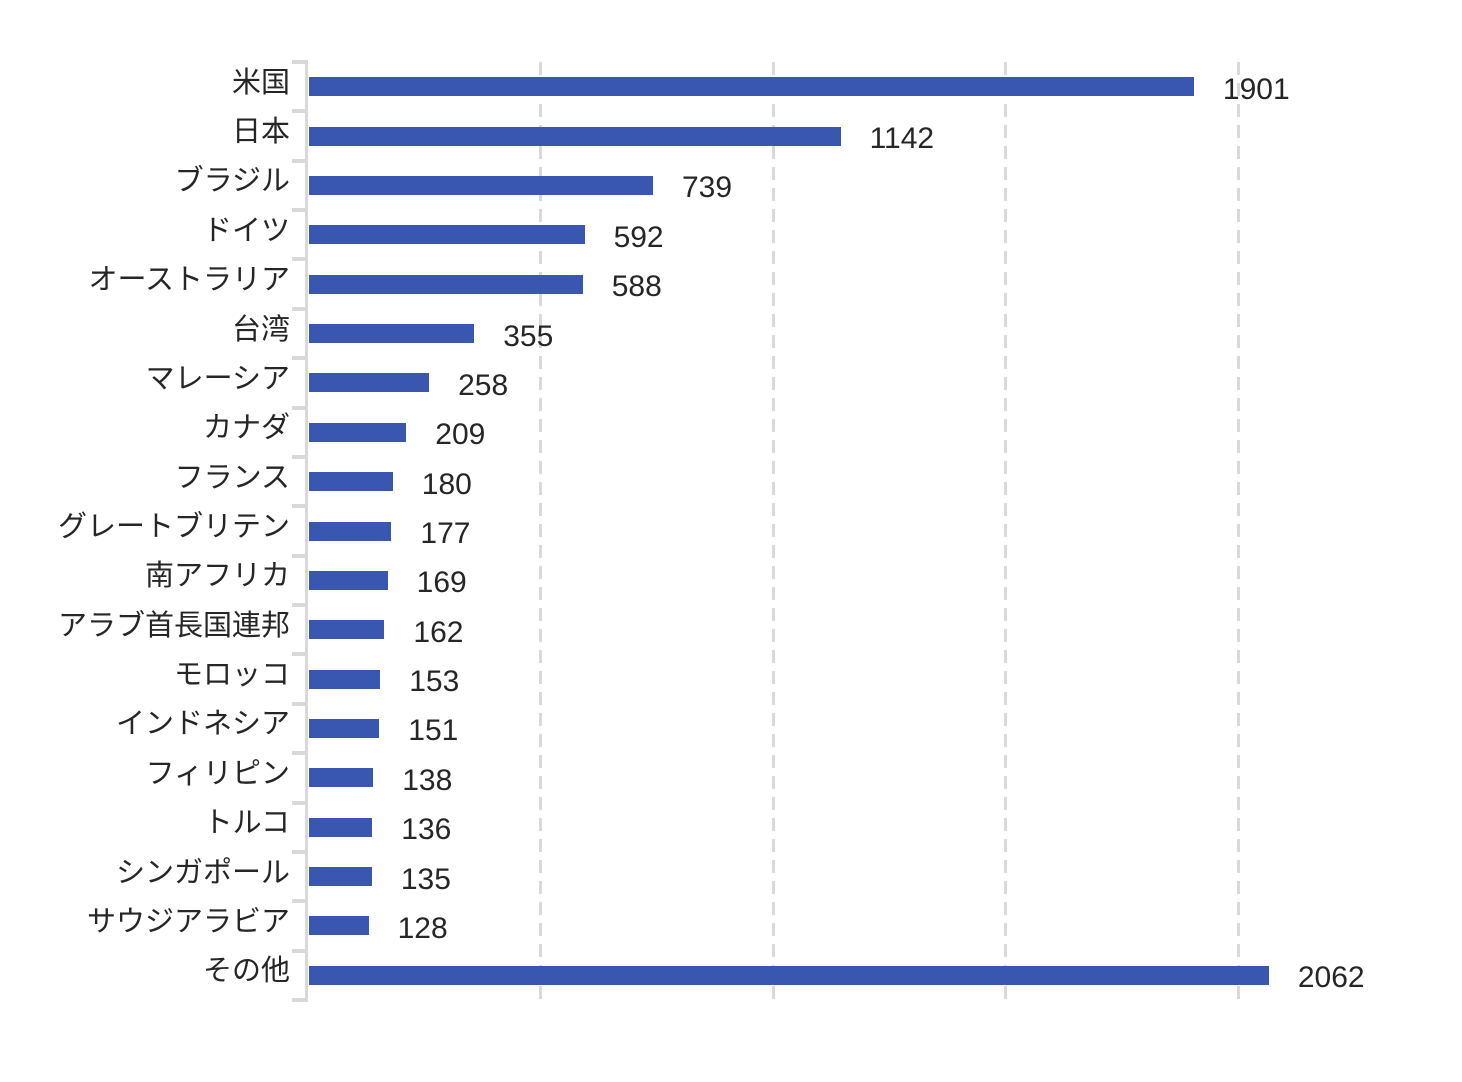 The width and height of the screenshot is (1462, 1082). Describe the element at coordinates (189, 280) in the screenshot. I see `category-label: オーストラリア` at that location.